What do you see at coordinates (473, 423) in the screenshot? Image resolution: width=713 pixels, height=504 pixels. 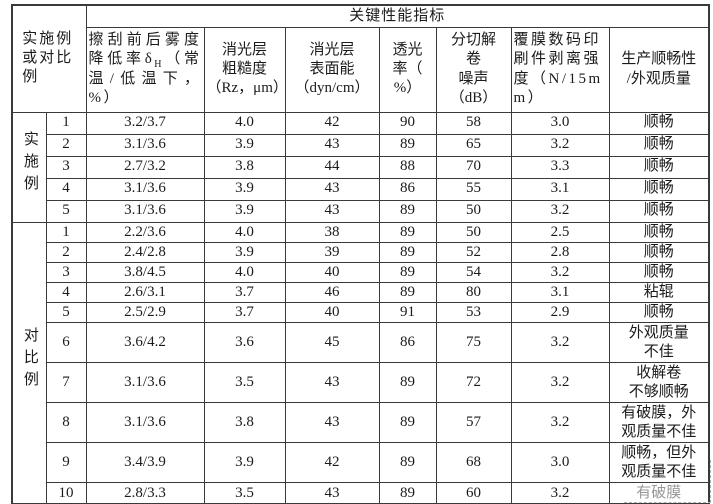 I see `cell-noise: 57` at bounding box center [473, 423].